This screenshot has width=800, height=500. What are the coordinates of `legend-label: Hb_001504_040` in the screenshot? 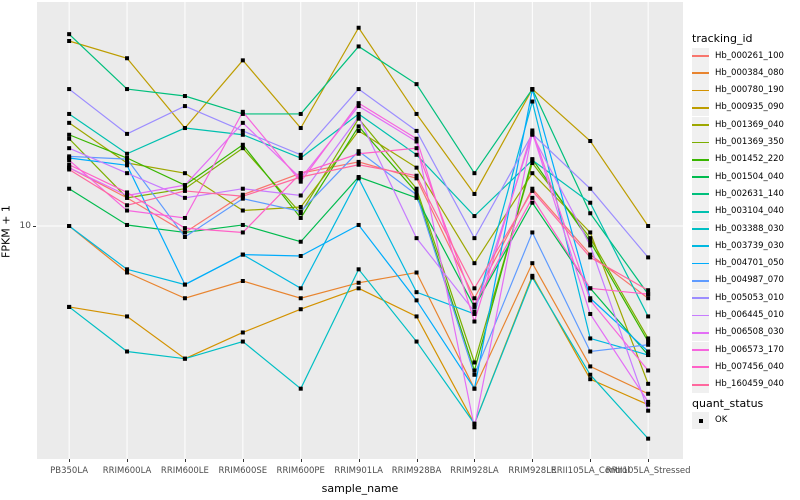 It's located at (749, 176).